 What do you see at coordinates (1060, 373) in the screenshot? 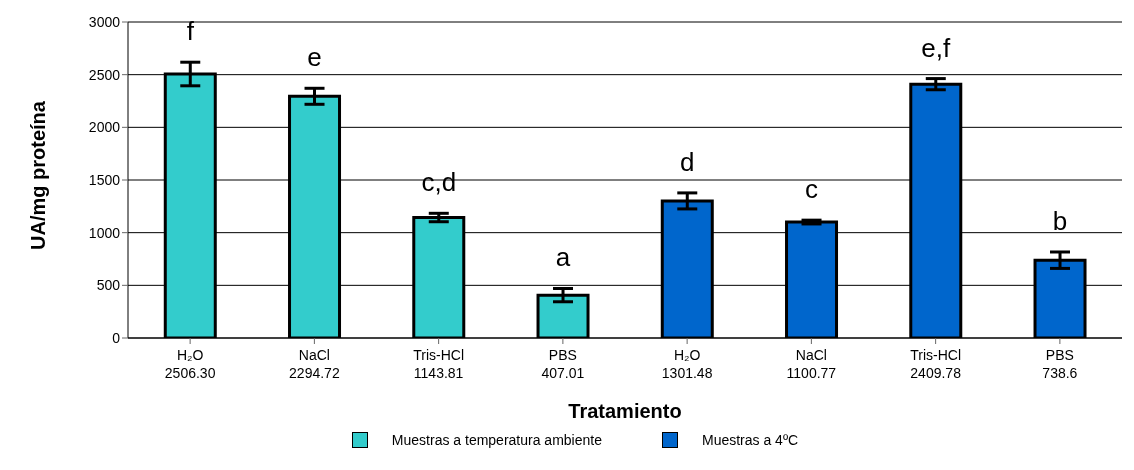
I see `data-label: 738.6` at bounding box center [1060, 373].